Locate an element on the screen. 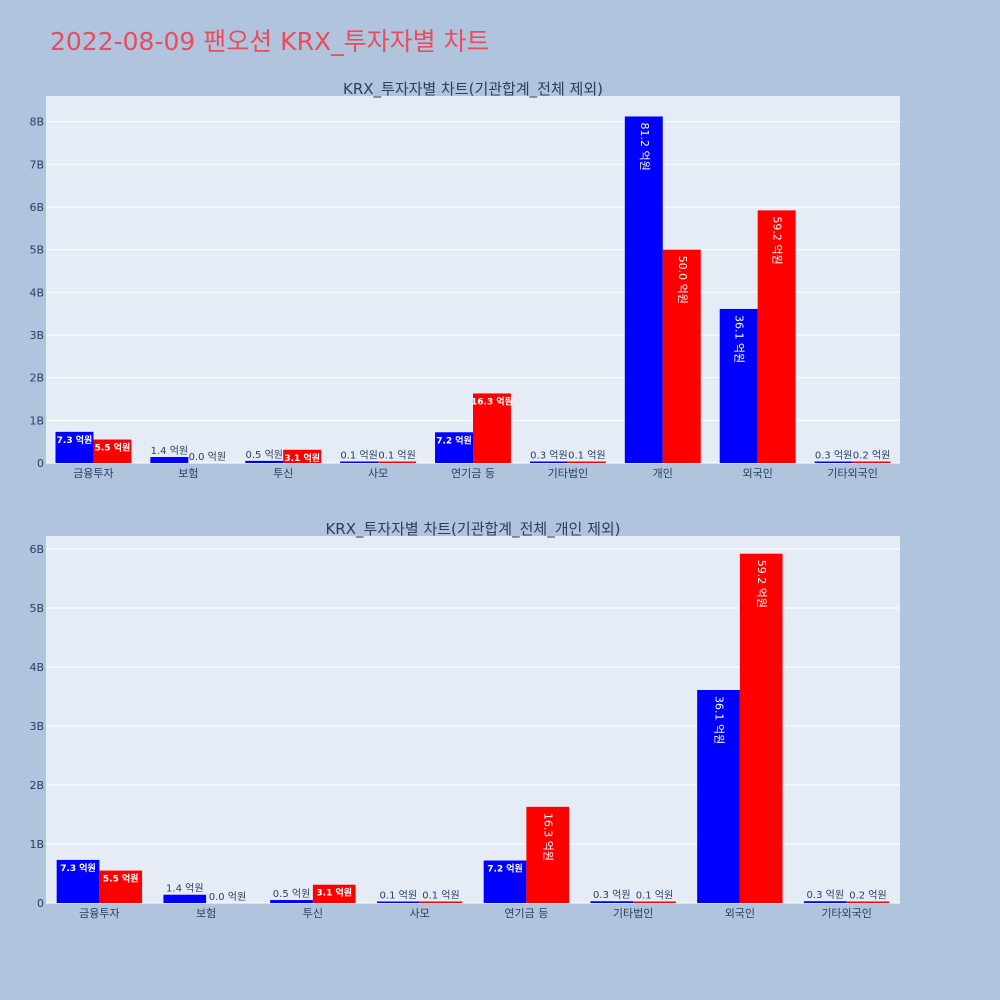 The height and width of the screenshot is (1000, 1000). y-tick-label: 7B is located at coordinates (36, 164).